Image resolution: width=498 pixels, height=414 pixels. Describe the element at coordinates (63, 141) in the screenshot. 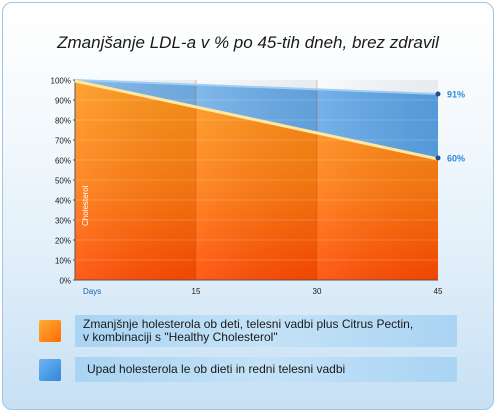

I see `y-tick-label: 70%` at that location.